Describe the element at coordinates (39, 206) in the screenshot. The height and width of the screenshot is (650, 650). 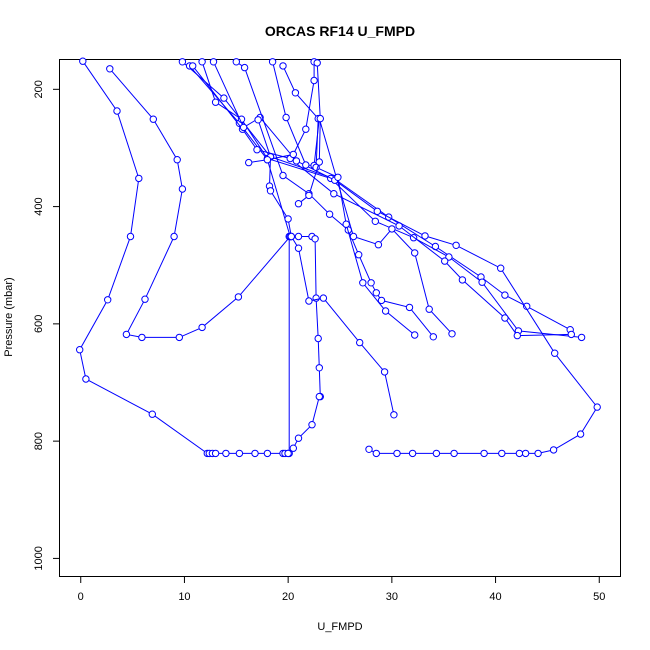
I see `y-tick-label: 400` at that location.